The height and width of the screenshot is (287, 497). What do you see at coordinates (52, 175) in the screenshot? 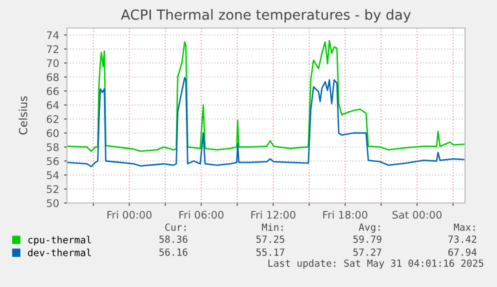
I see `y-tick-label: 54` at bounding box center [52, 175].